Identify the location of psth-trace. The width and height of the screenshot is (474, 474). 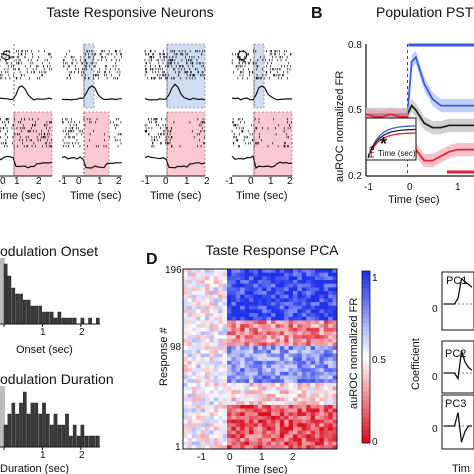
(262, 93).